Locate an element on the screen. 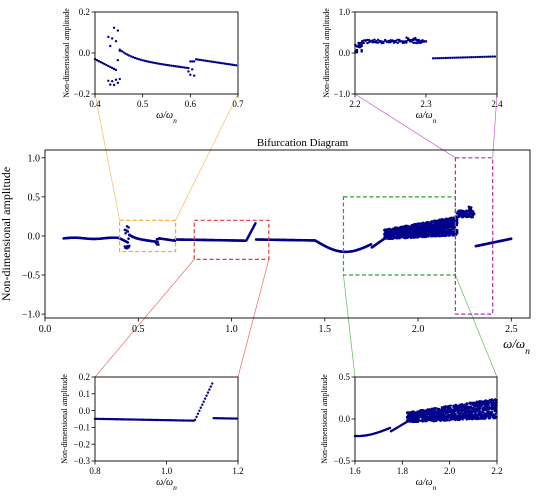 The image size is (550, 499). inset4-xtick-label: 1.6 is located at coordinates (355, 471).